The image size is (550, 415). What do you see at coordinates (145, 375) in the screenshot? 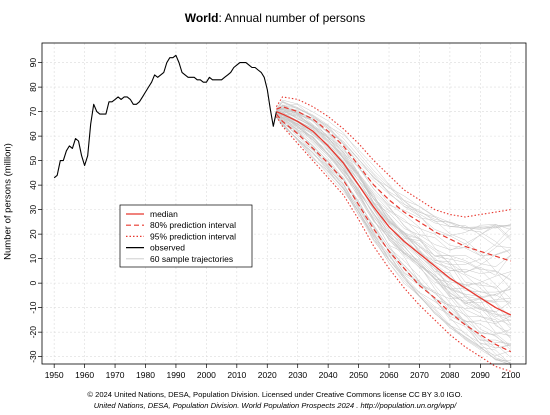
I see `x-tick-label-1980: 1980` at bounding box center [145, 375].